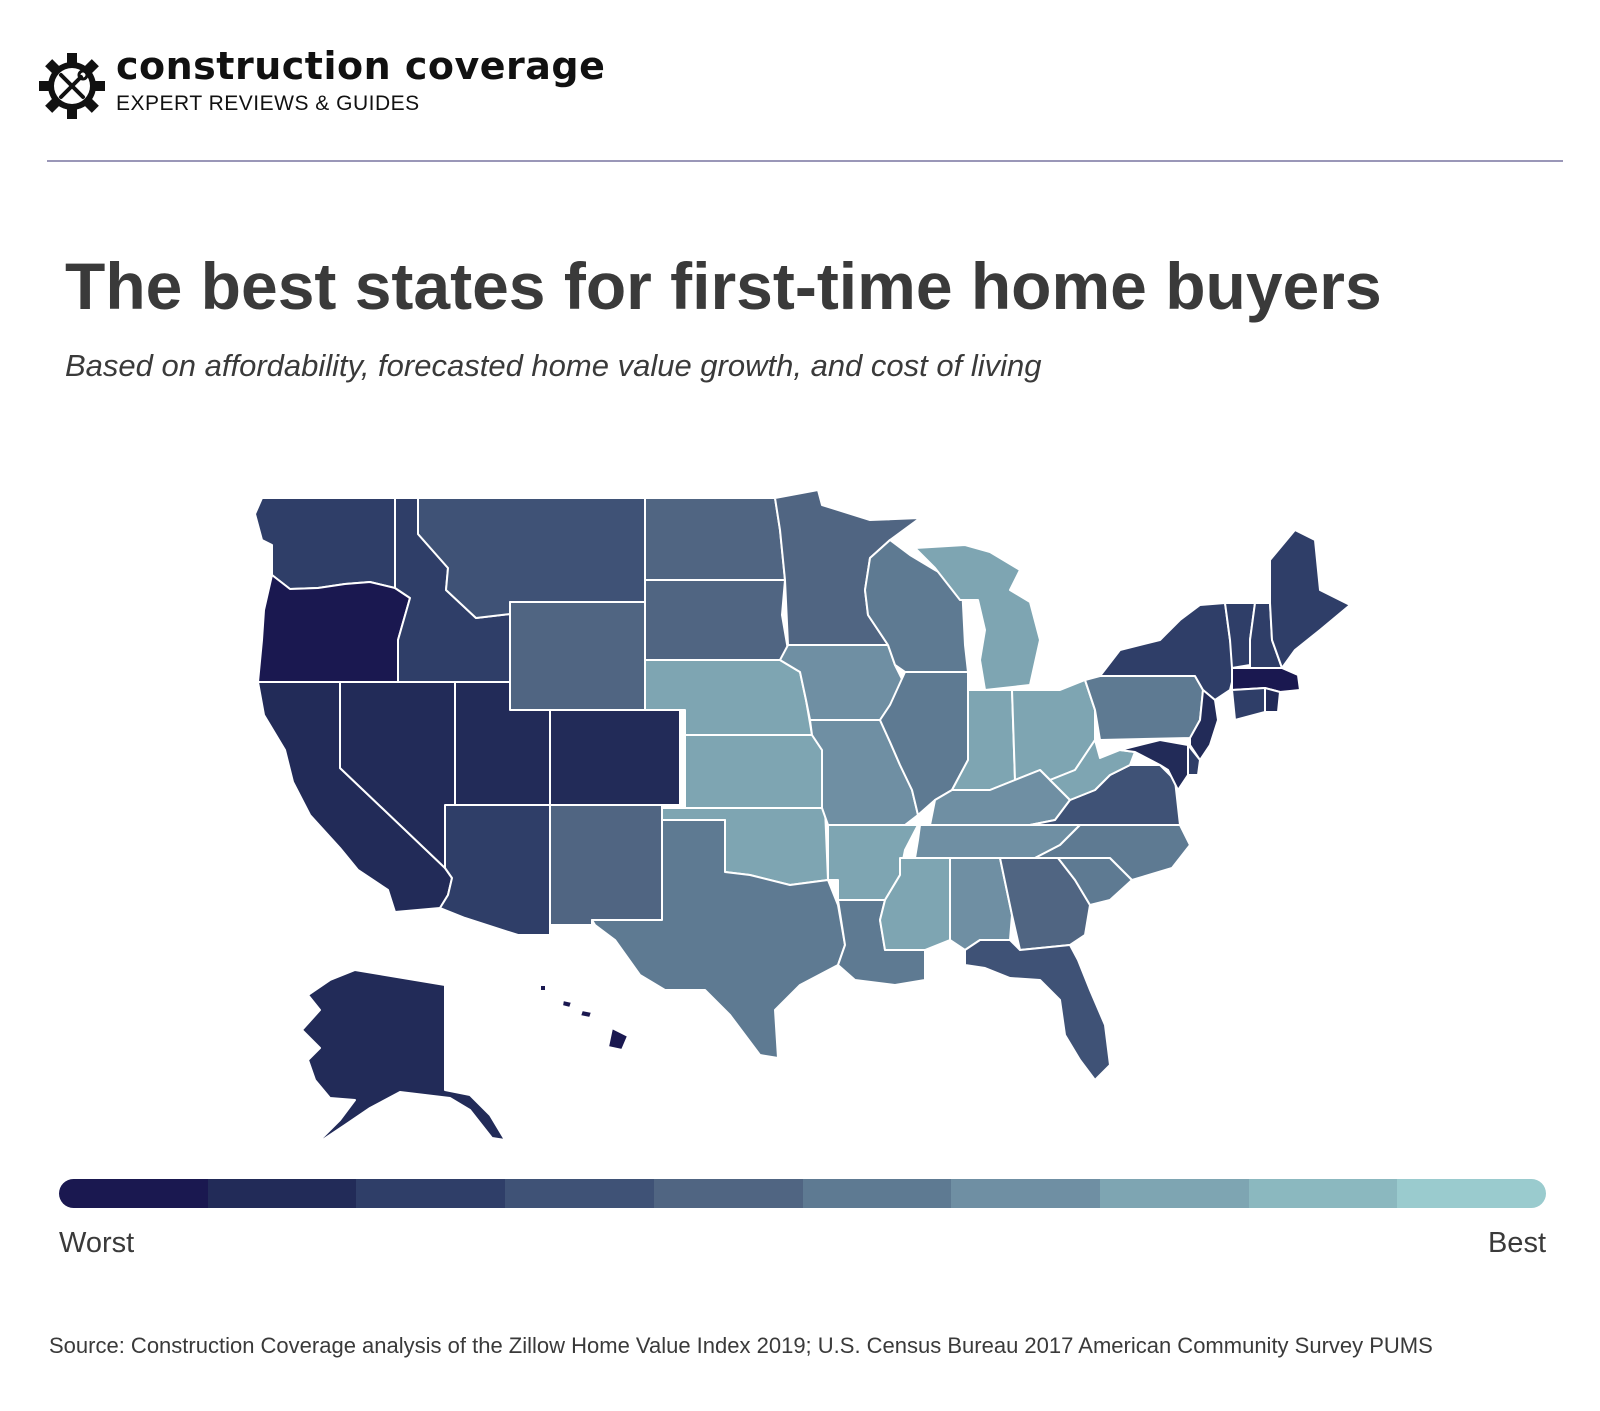  I want to click on state-RI, so click(1272, 700).